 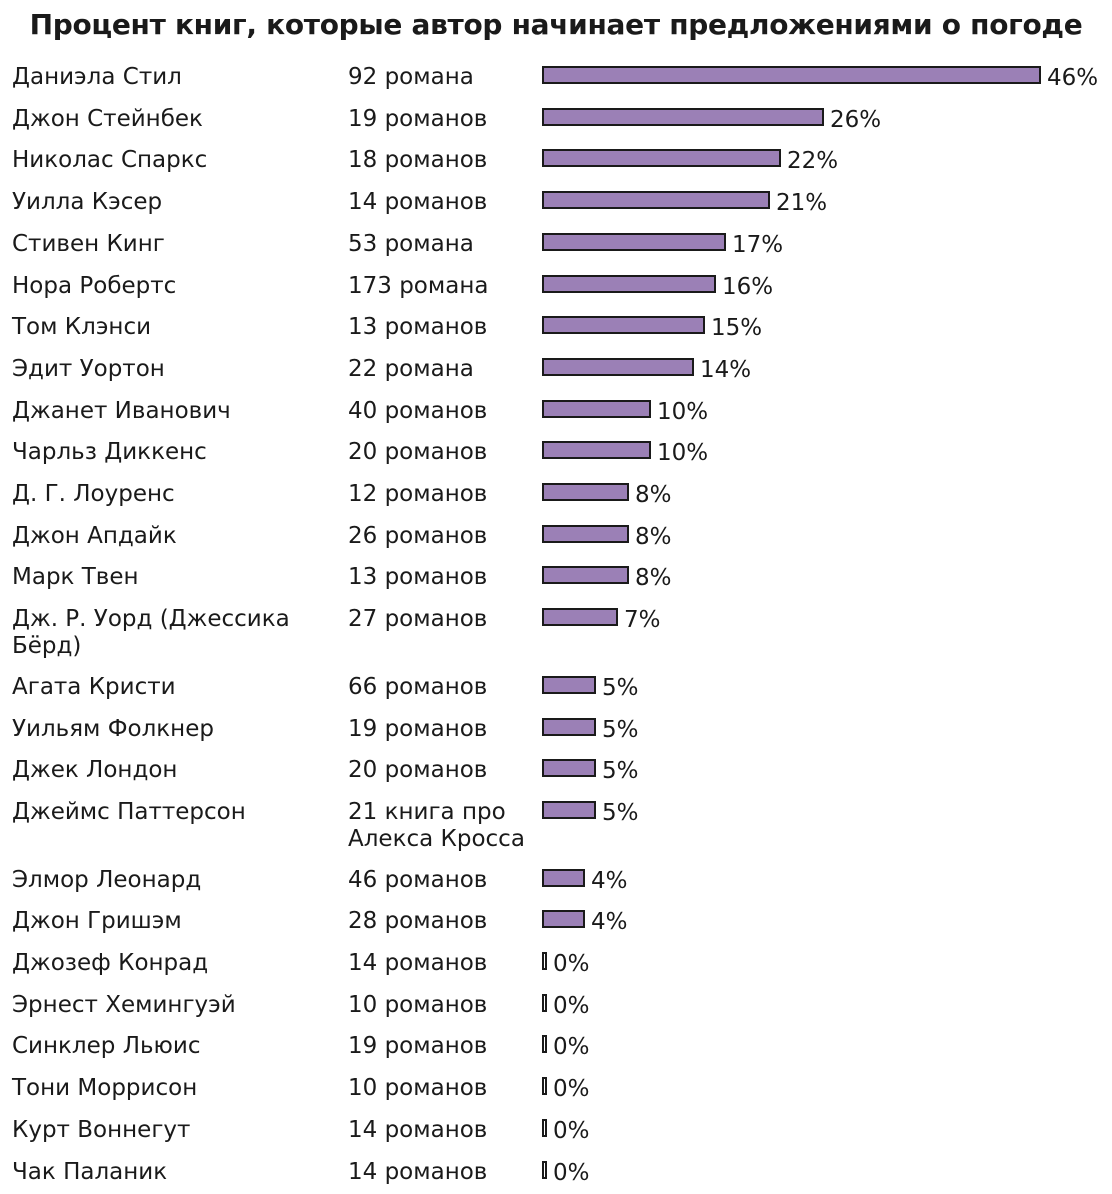 I want to click on author-label: Джанет Иванович, so click(x=121, y=410).